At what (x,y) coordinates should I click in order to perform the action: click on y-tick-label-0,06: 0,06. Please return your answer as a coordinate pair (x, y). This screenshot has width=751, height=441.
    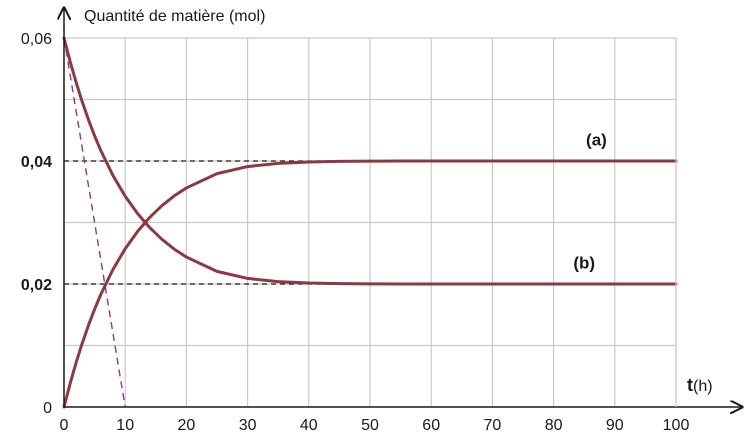
    Looking at the image, I should click on (36, 39).